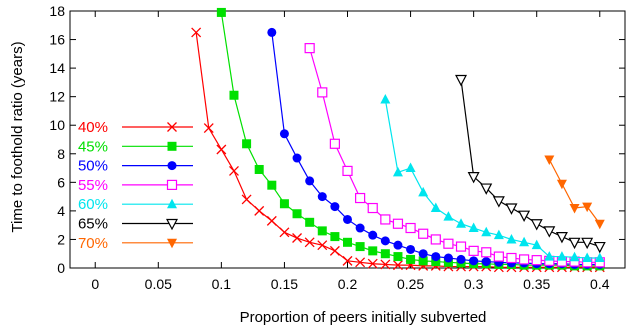 Image resolution: width=636 pixels, height=336 pixels. I want to click on legend-item: 45%, so click(135, 146).